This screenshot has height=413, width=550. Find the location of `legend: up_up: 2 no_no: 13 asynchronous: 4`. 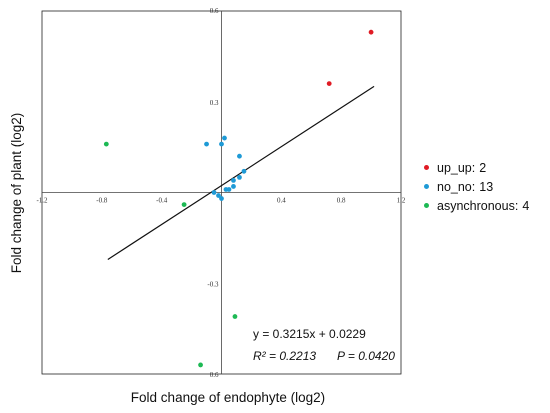

legend: up_up: 2 no_no: 13 asynchronous: 4 is located at coordinates (476, 186).